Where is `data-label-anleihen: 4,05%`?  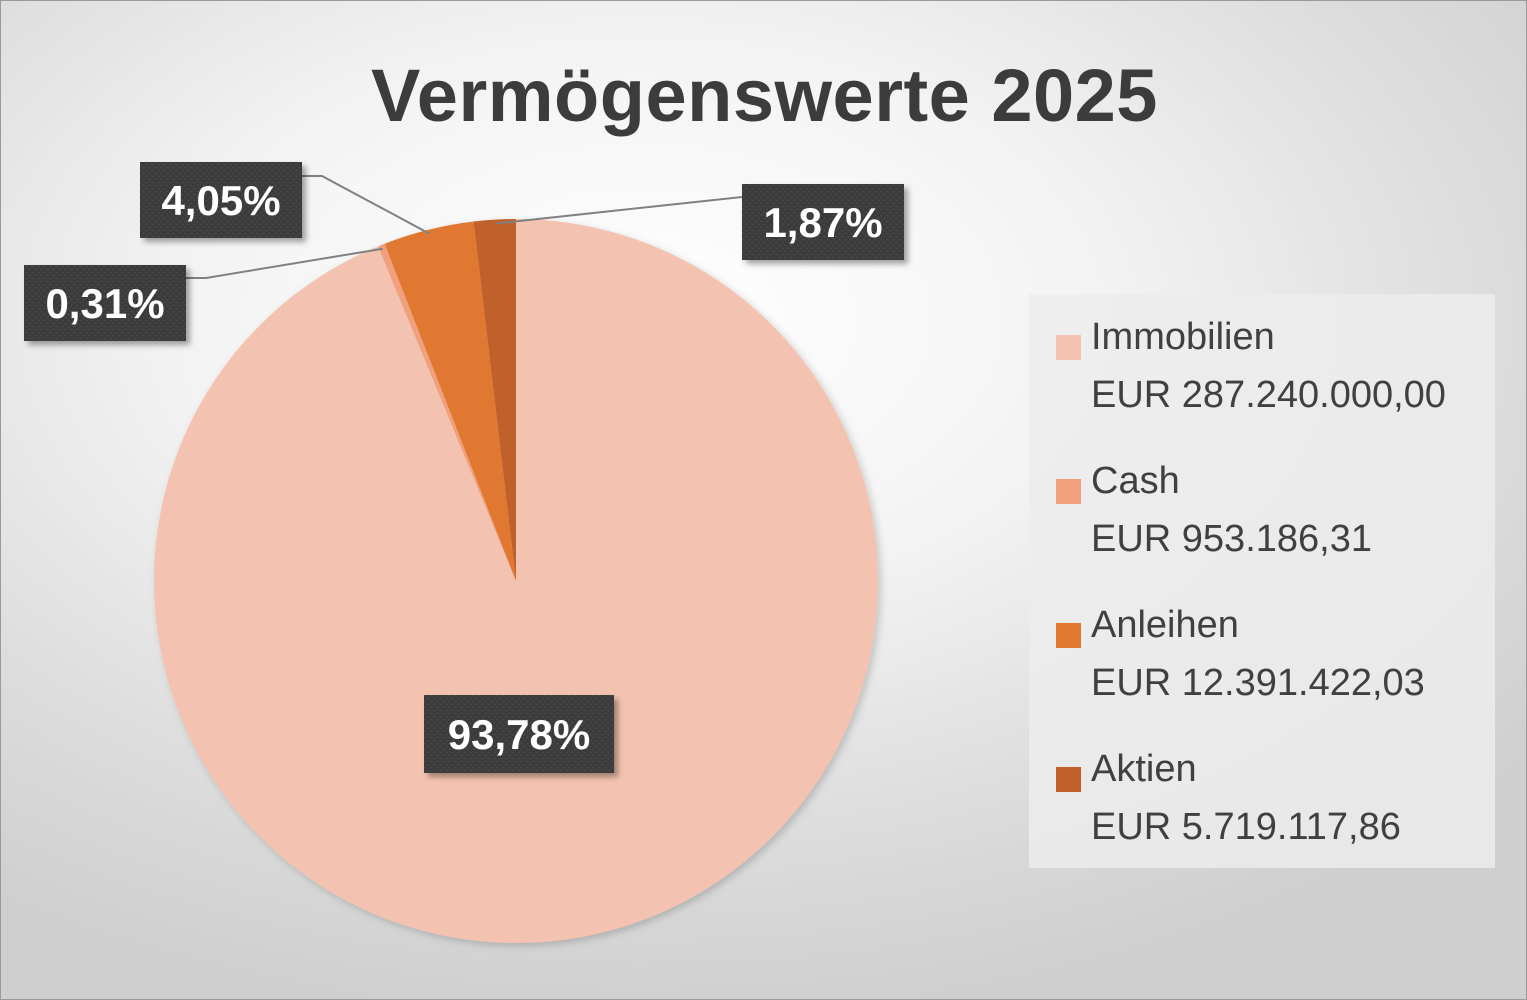
data-label-anleihen: 4,05% is located at coordinates (221, 200).